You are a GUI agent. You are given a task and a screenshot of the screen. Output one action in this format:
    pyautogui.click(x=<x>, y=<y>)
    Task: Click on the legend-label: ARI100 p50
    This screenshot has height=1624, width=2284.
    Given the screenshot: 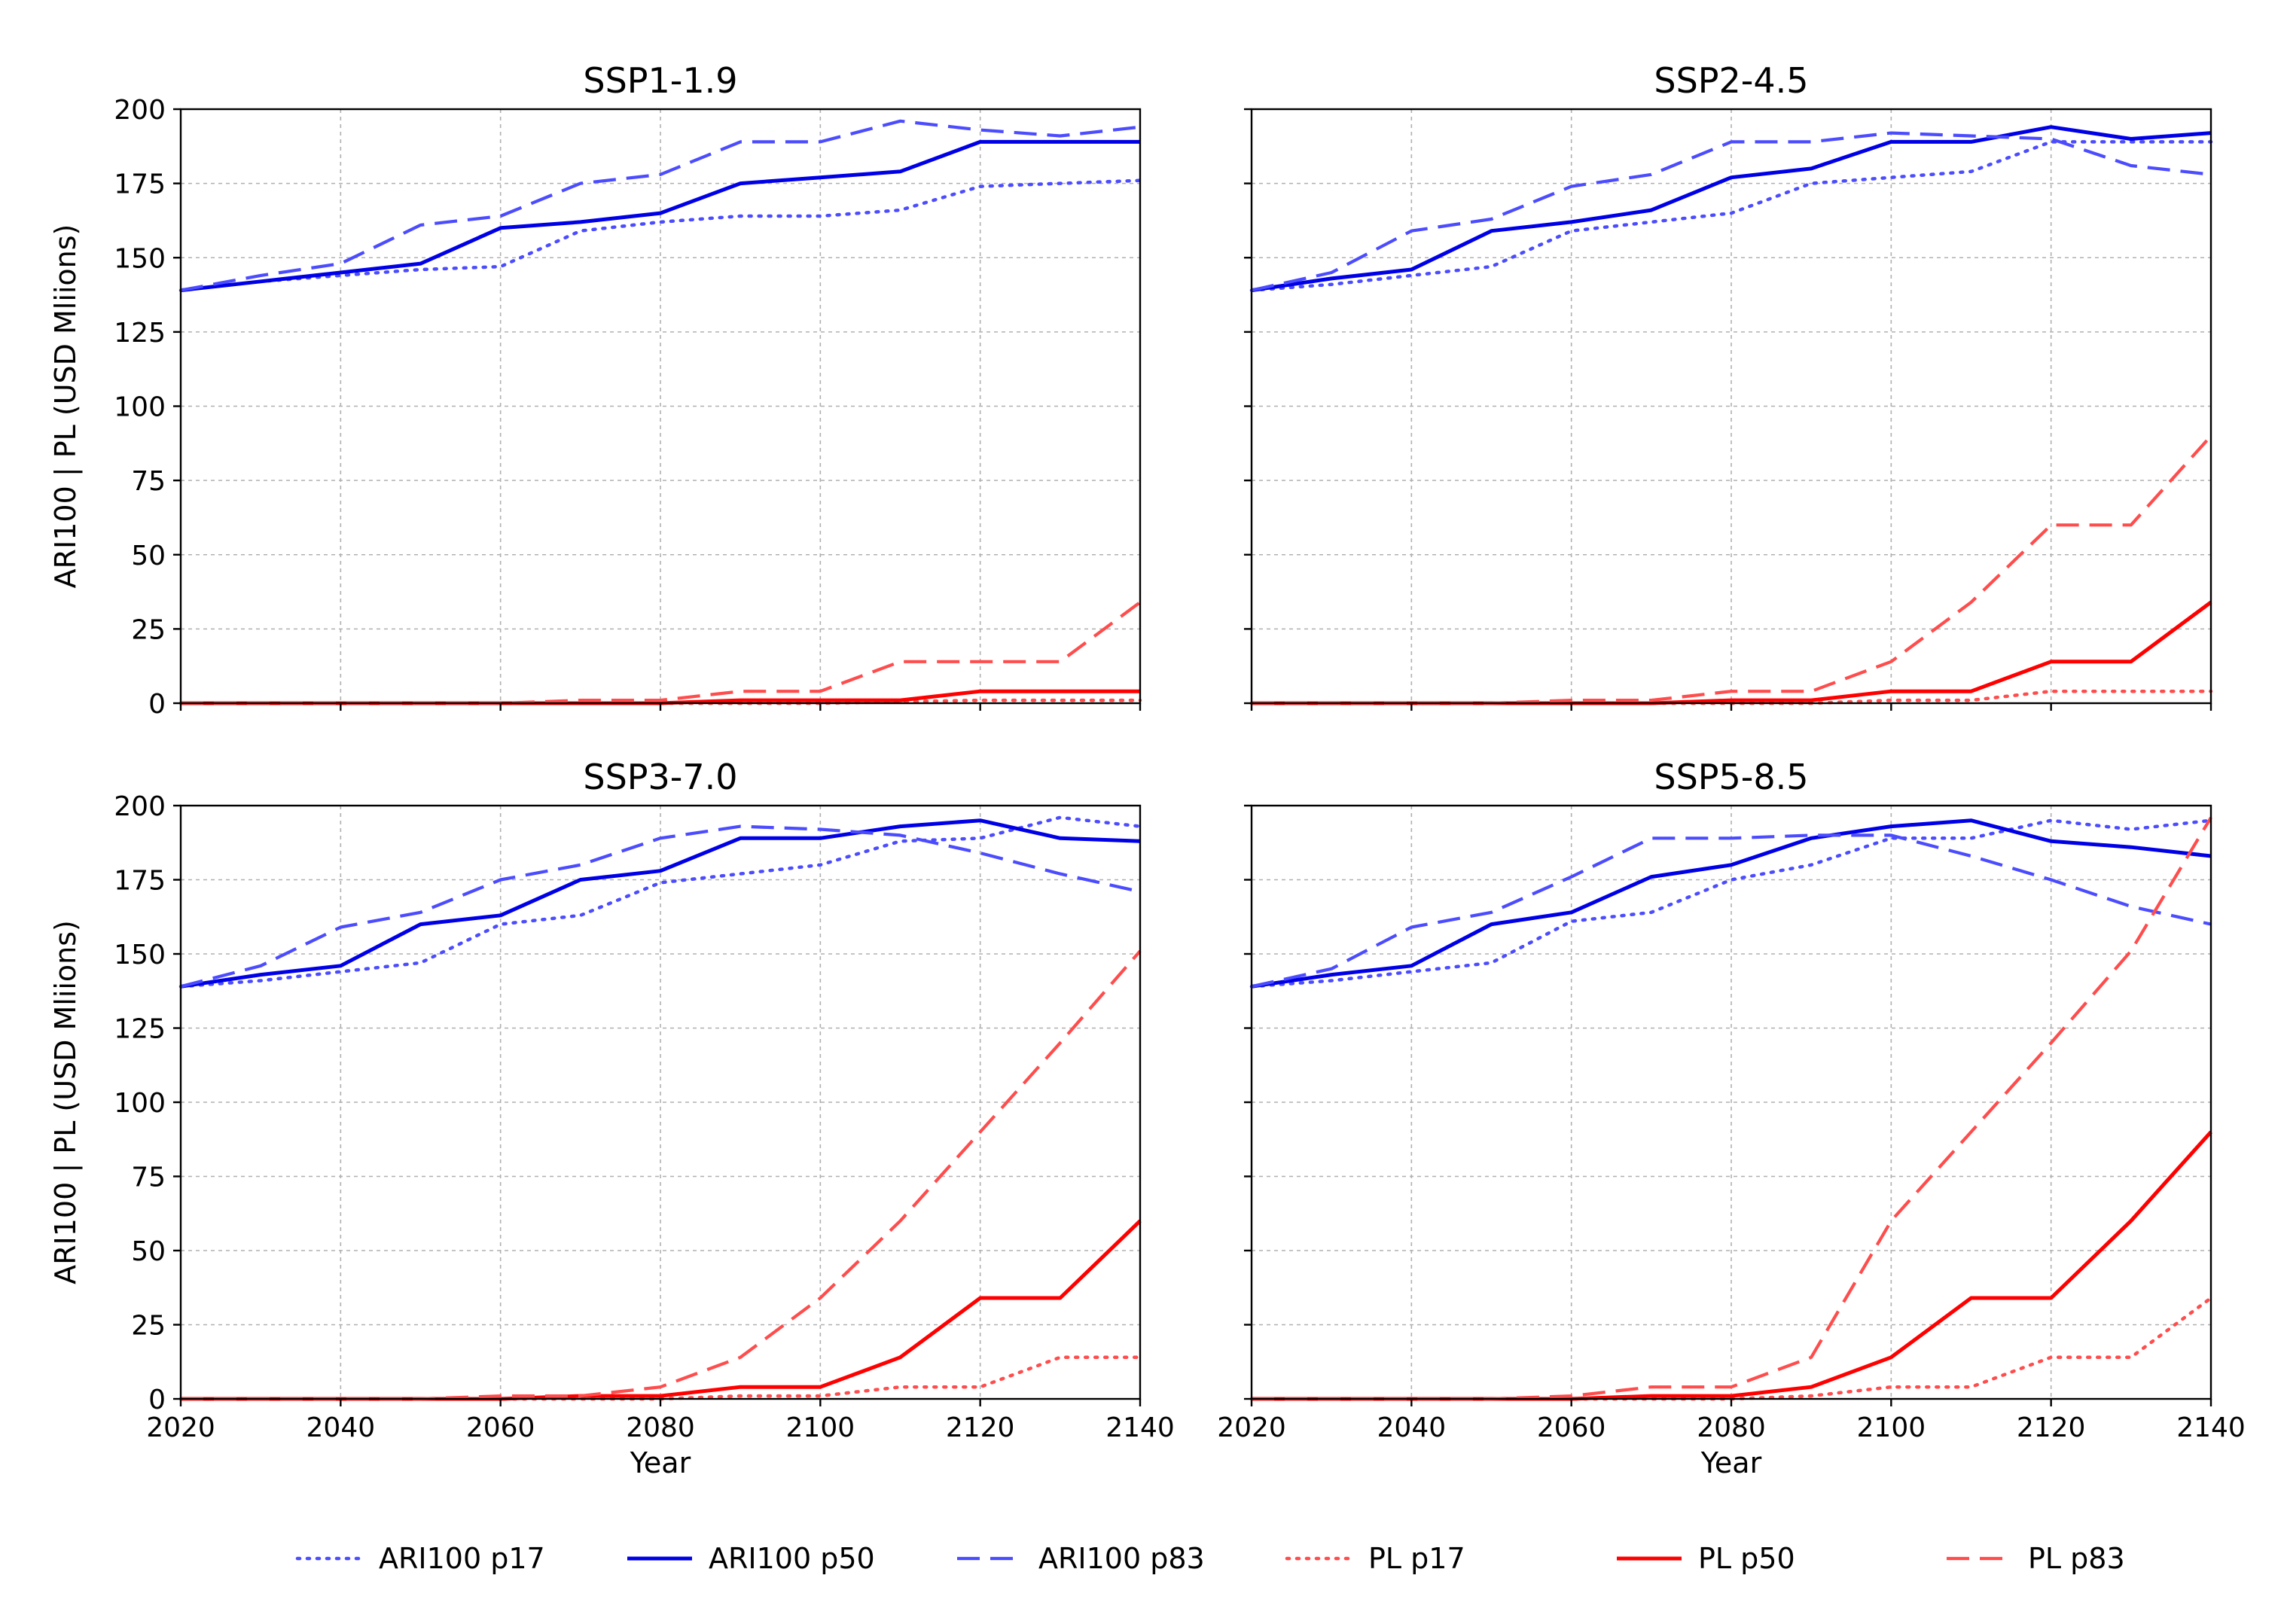 What is the action you would take?
    pyautogui.click(x=792, y=1558)
    